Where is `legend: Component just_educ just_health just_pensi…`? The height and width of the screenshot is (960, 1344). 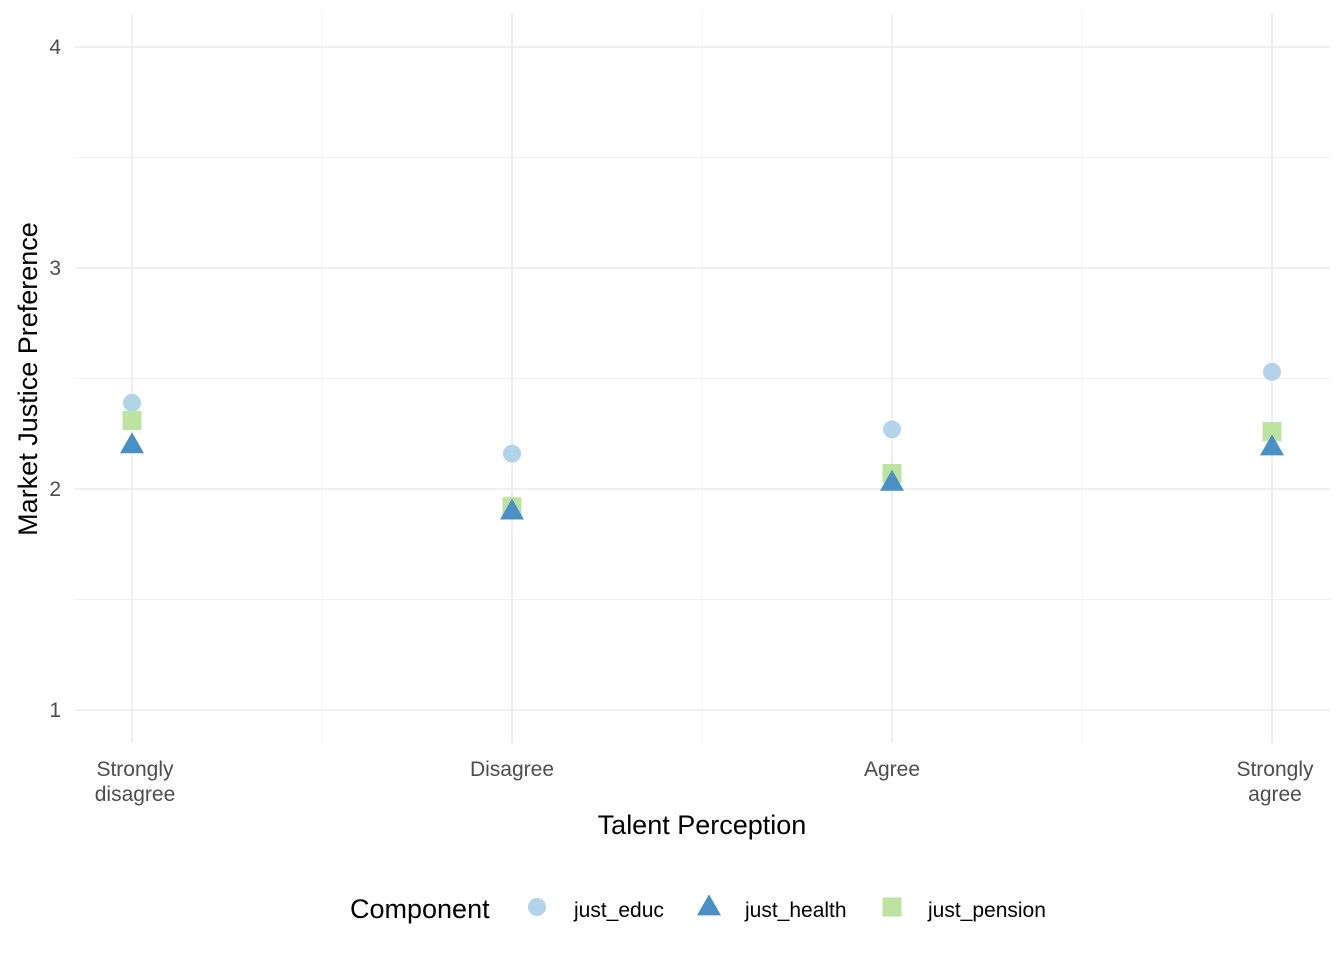 legend: Component just_educ just_health just_pensi… is located at coordinates (698, 909).